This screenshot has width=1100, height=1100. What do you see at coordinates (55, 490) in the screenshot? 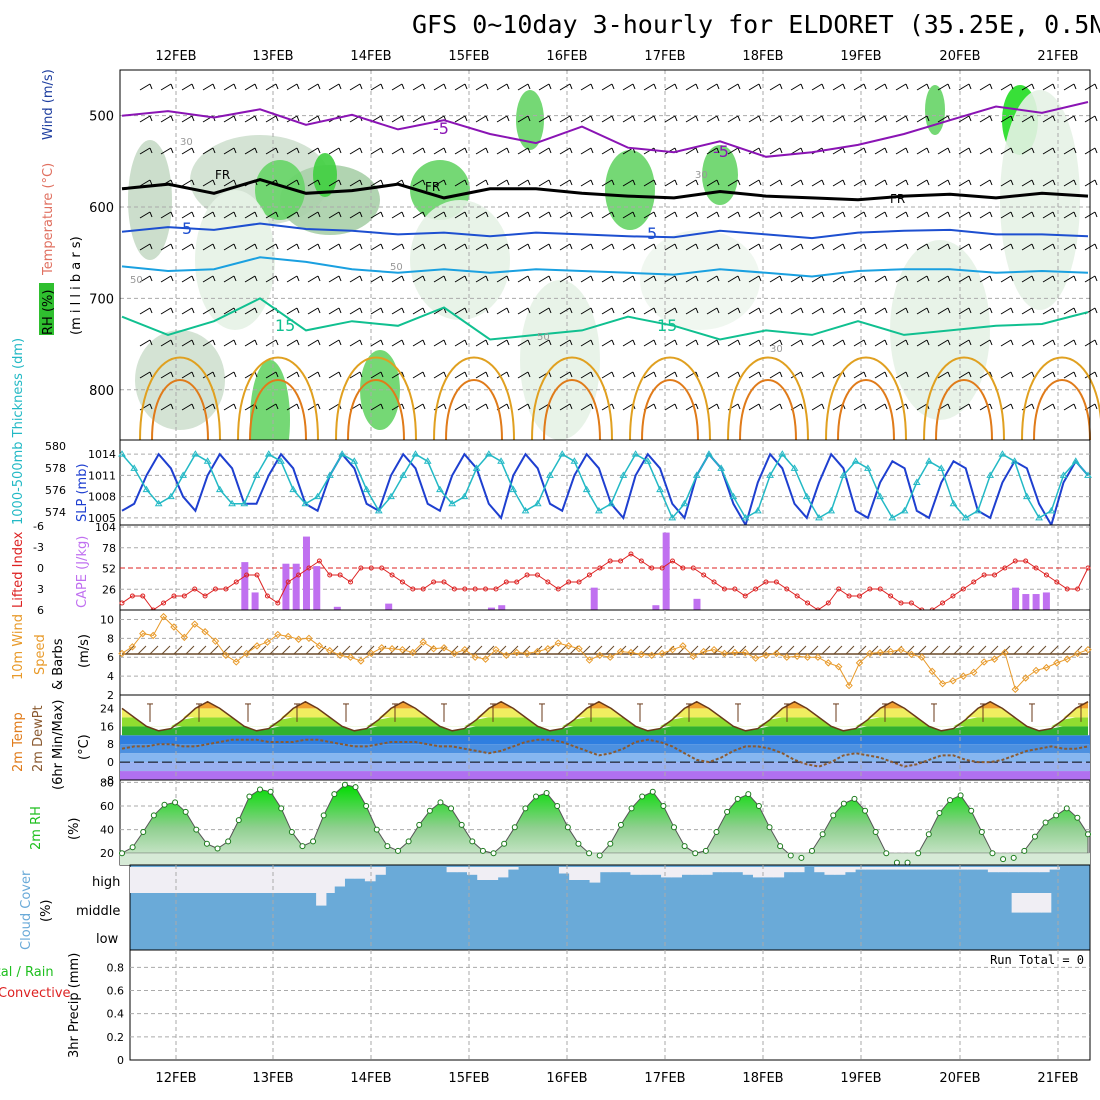
I see `thickness-tick-label: 576` at bounding box center [55, 490].